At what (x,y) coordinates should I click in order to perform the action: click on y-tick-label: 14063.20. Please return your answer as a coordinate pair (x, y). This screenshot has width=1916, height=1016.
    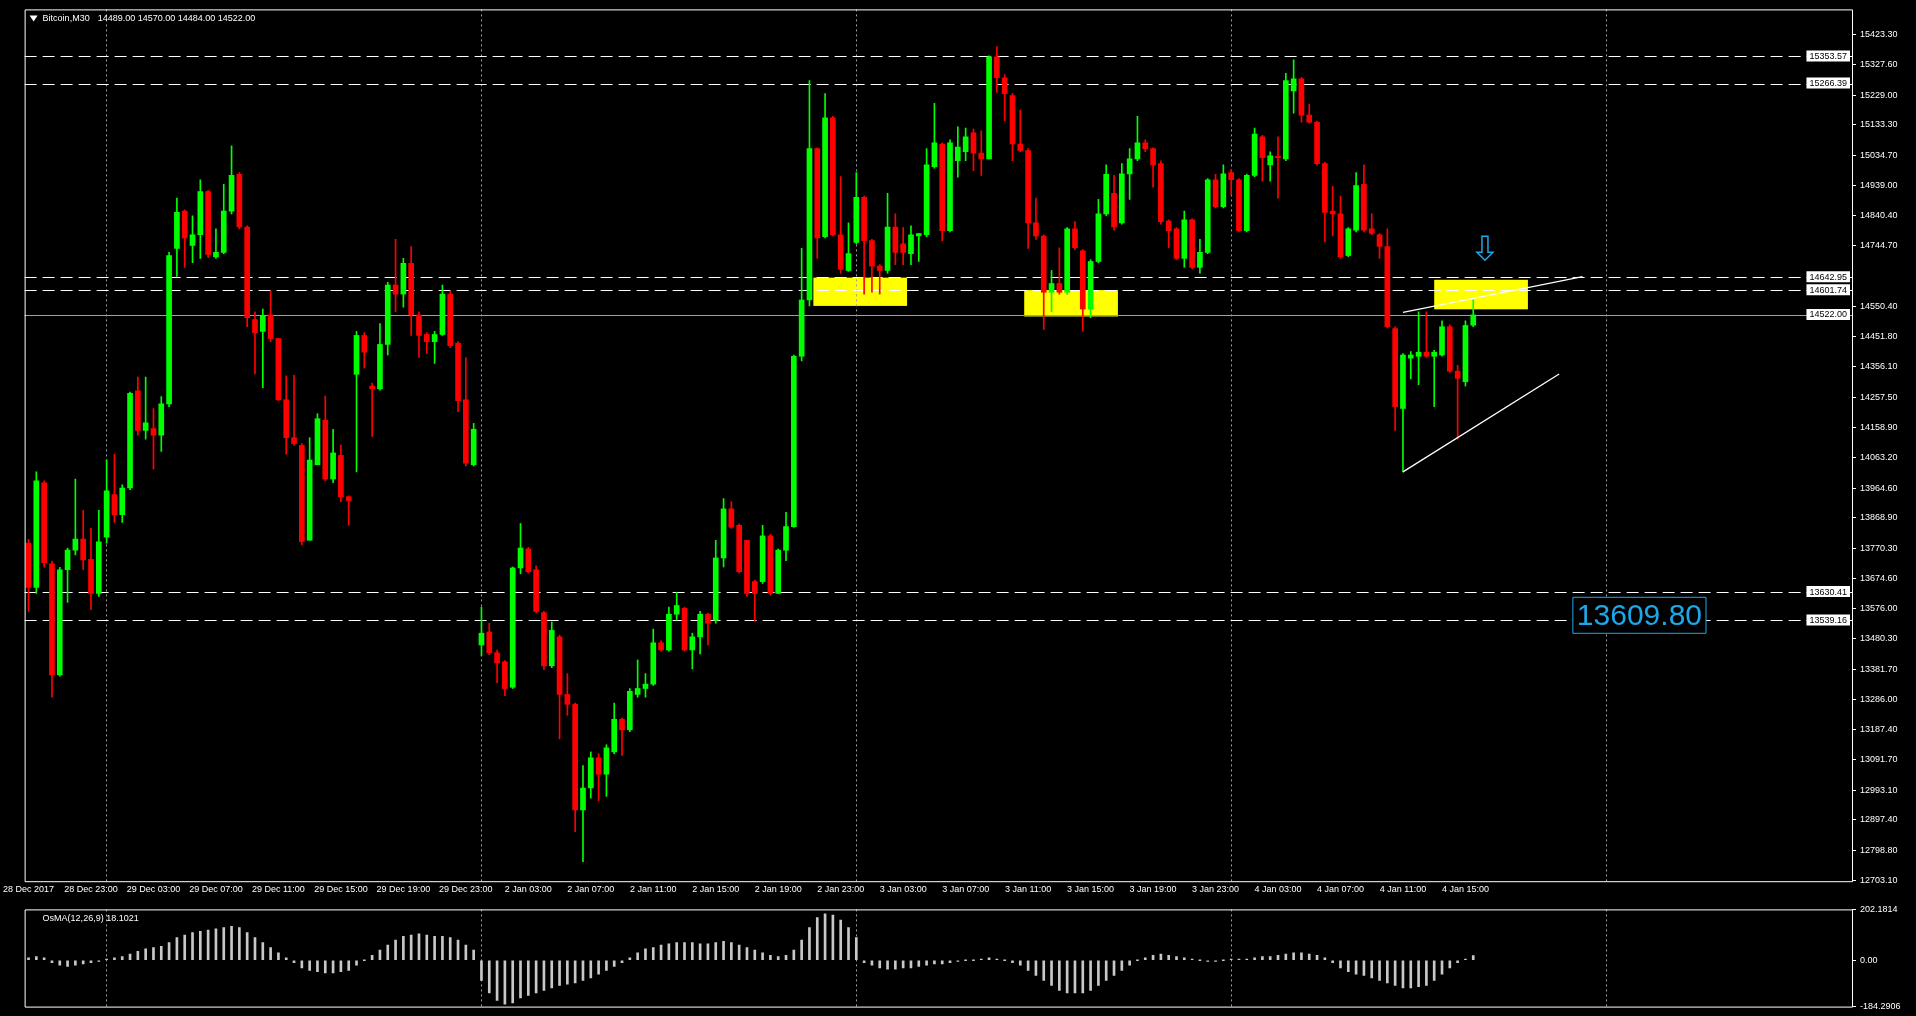
    Looking at the image, I should click on (1879, 457).